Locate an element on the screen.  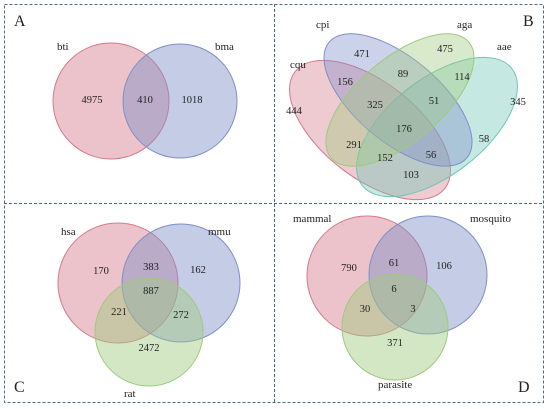
venn-set-parasite is located at coordinates (395, 327).